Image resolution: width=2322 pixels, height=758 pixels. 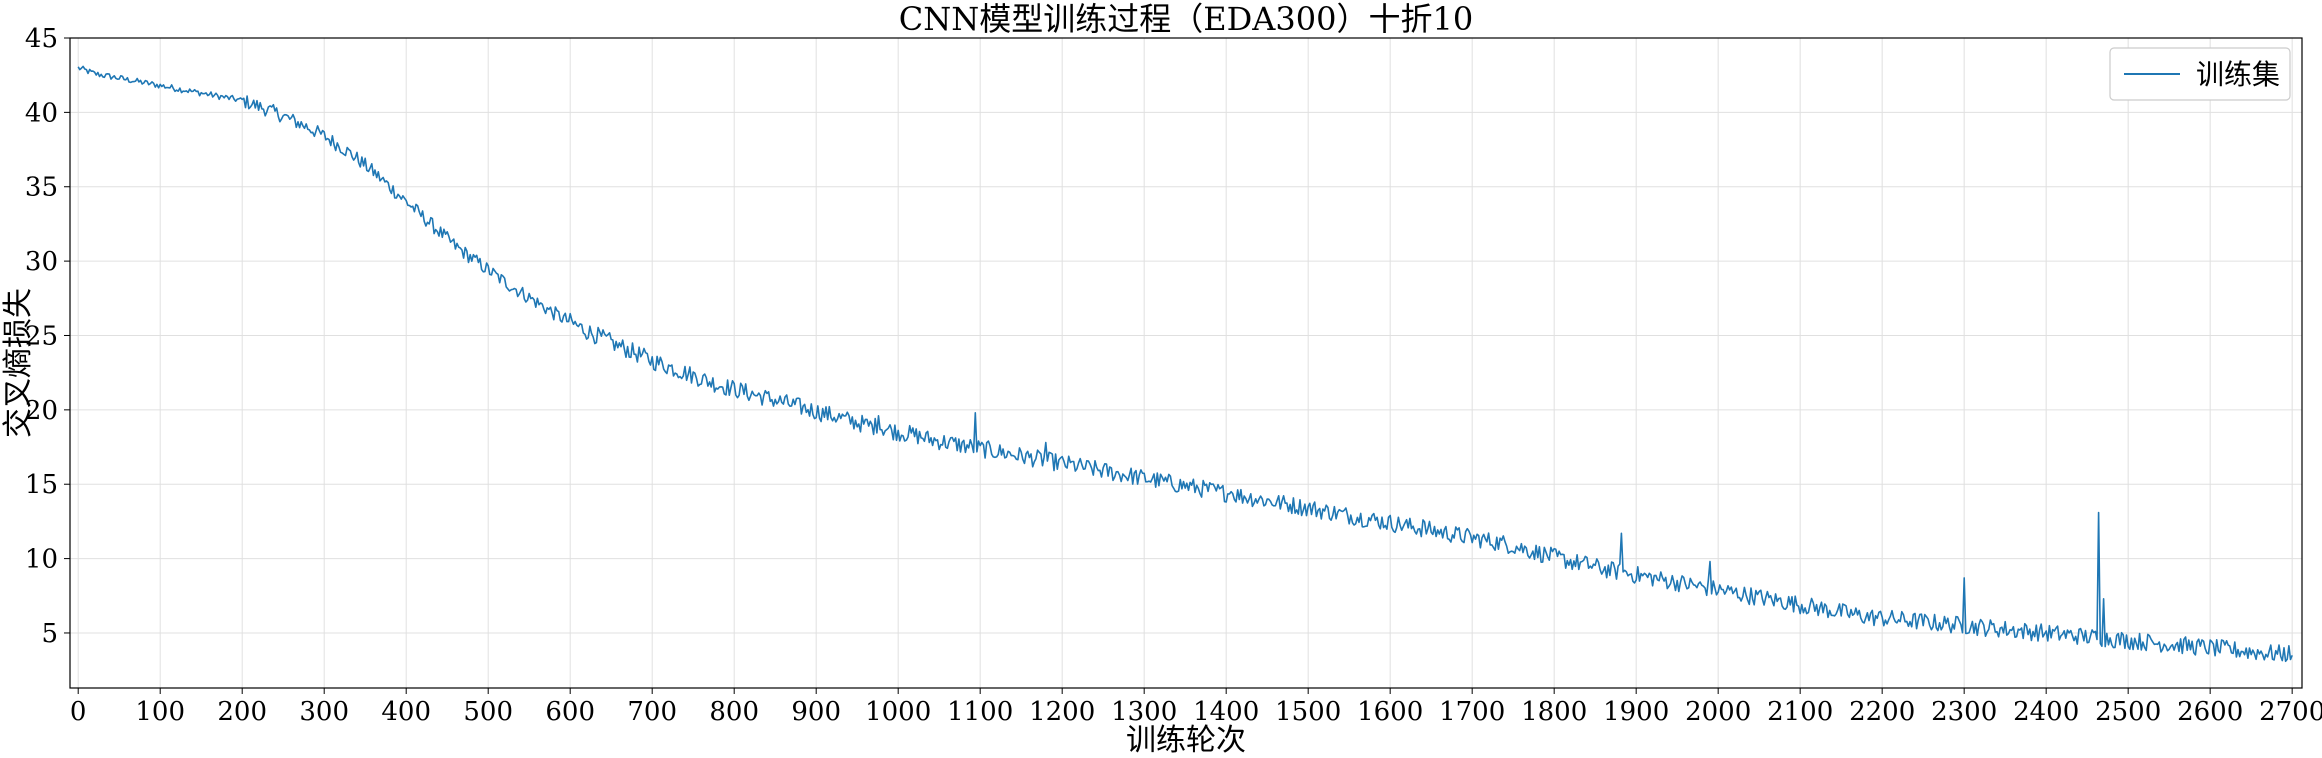 What do you see at coordinates (1186, 740) in the screenshot?
I see `x-axis-label: 训练轮次` at bounding box center [1186, 740].